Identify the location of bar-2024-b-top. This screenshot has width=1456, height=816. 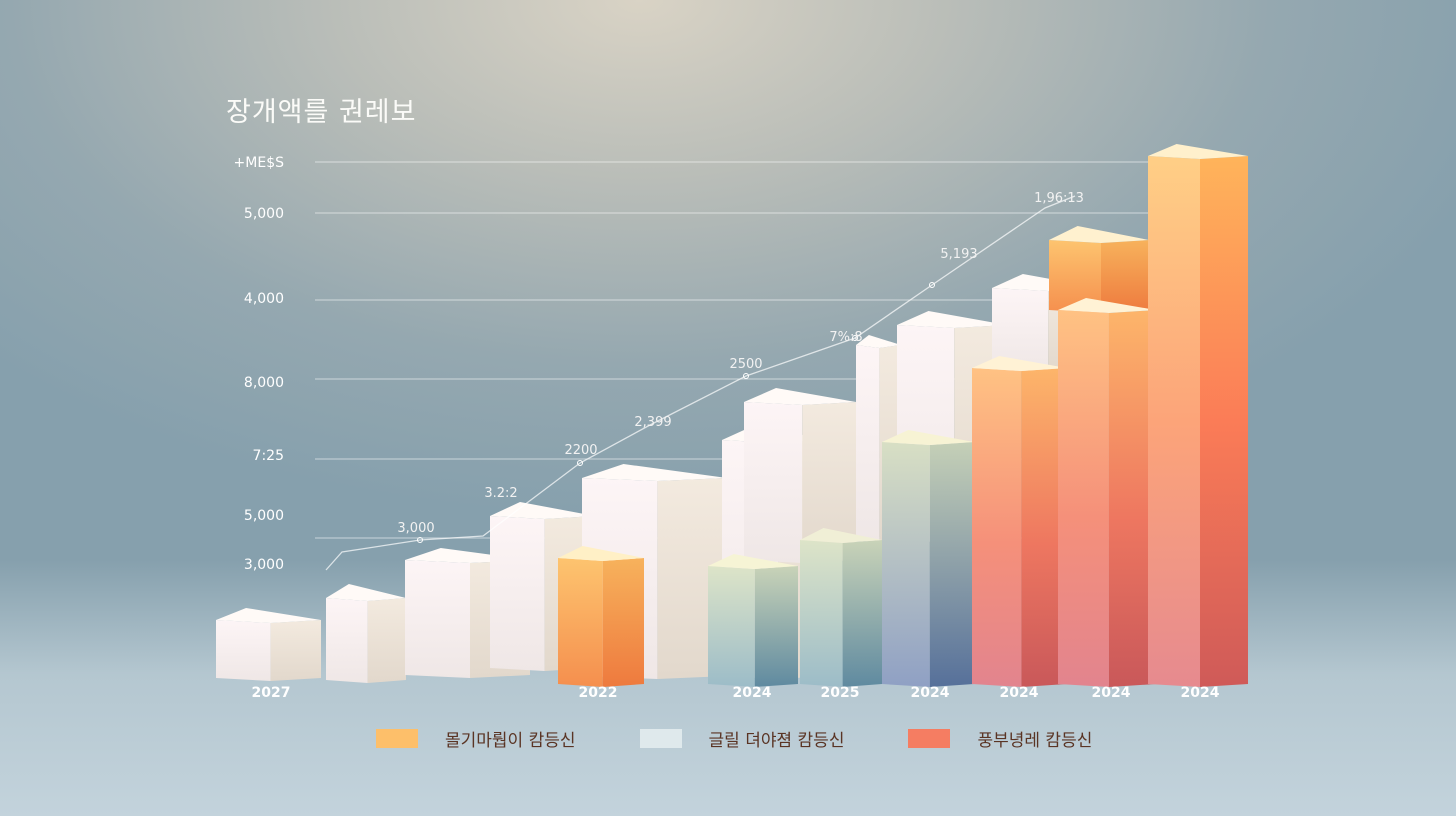
(928, 437).